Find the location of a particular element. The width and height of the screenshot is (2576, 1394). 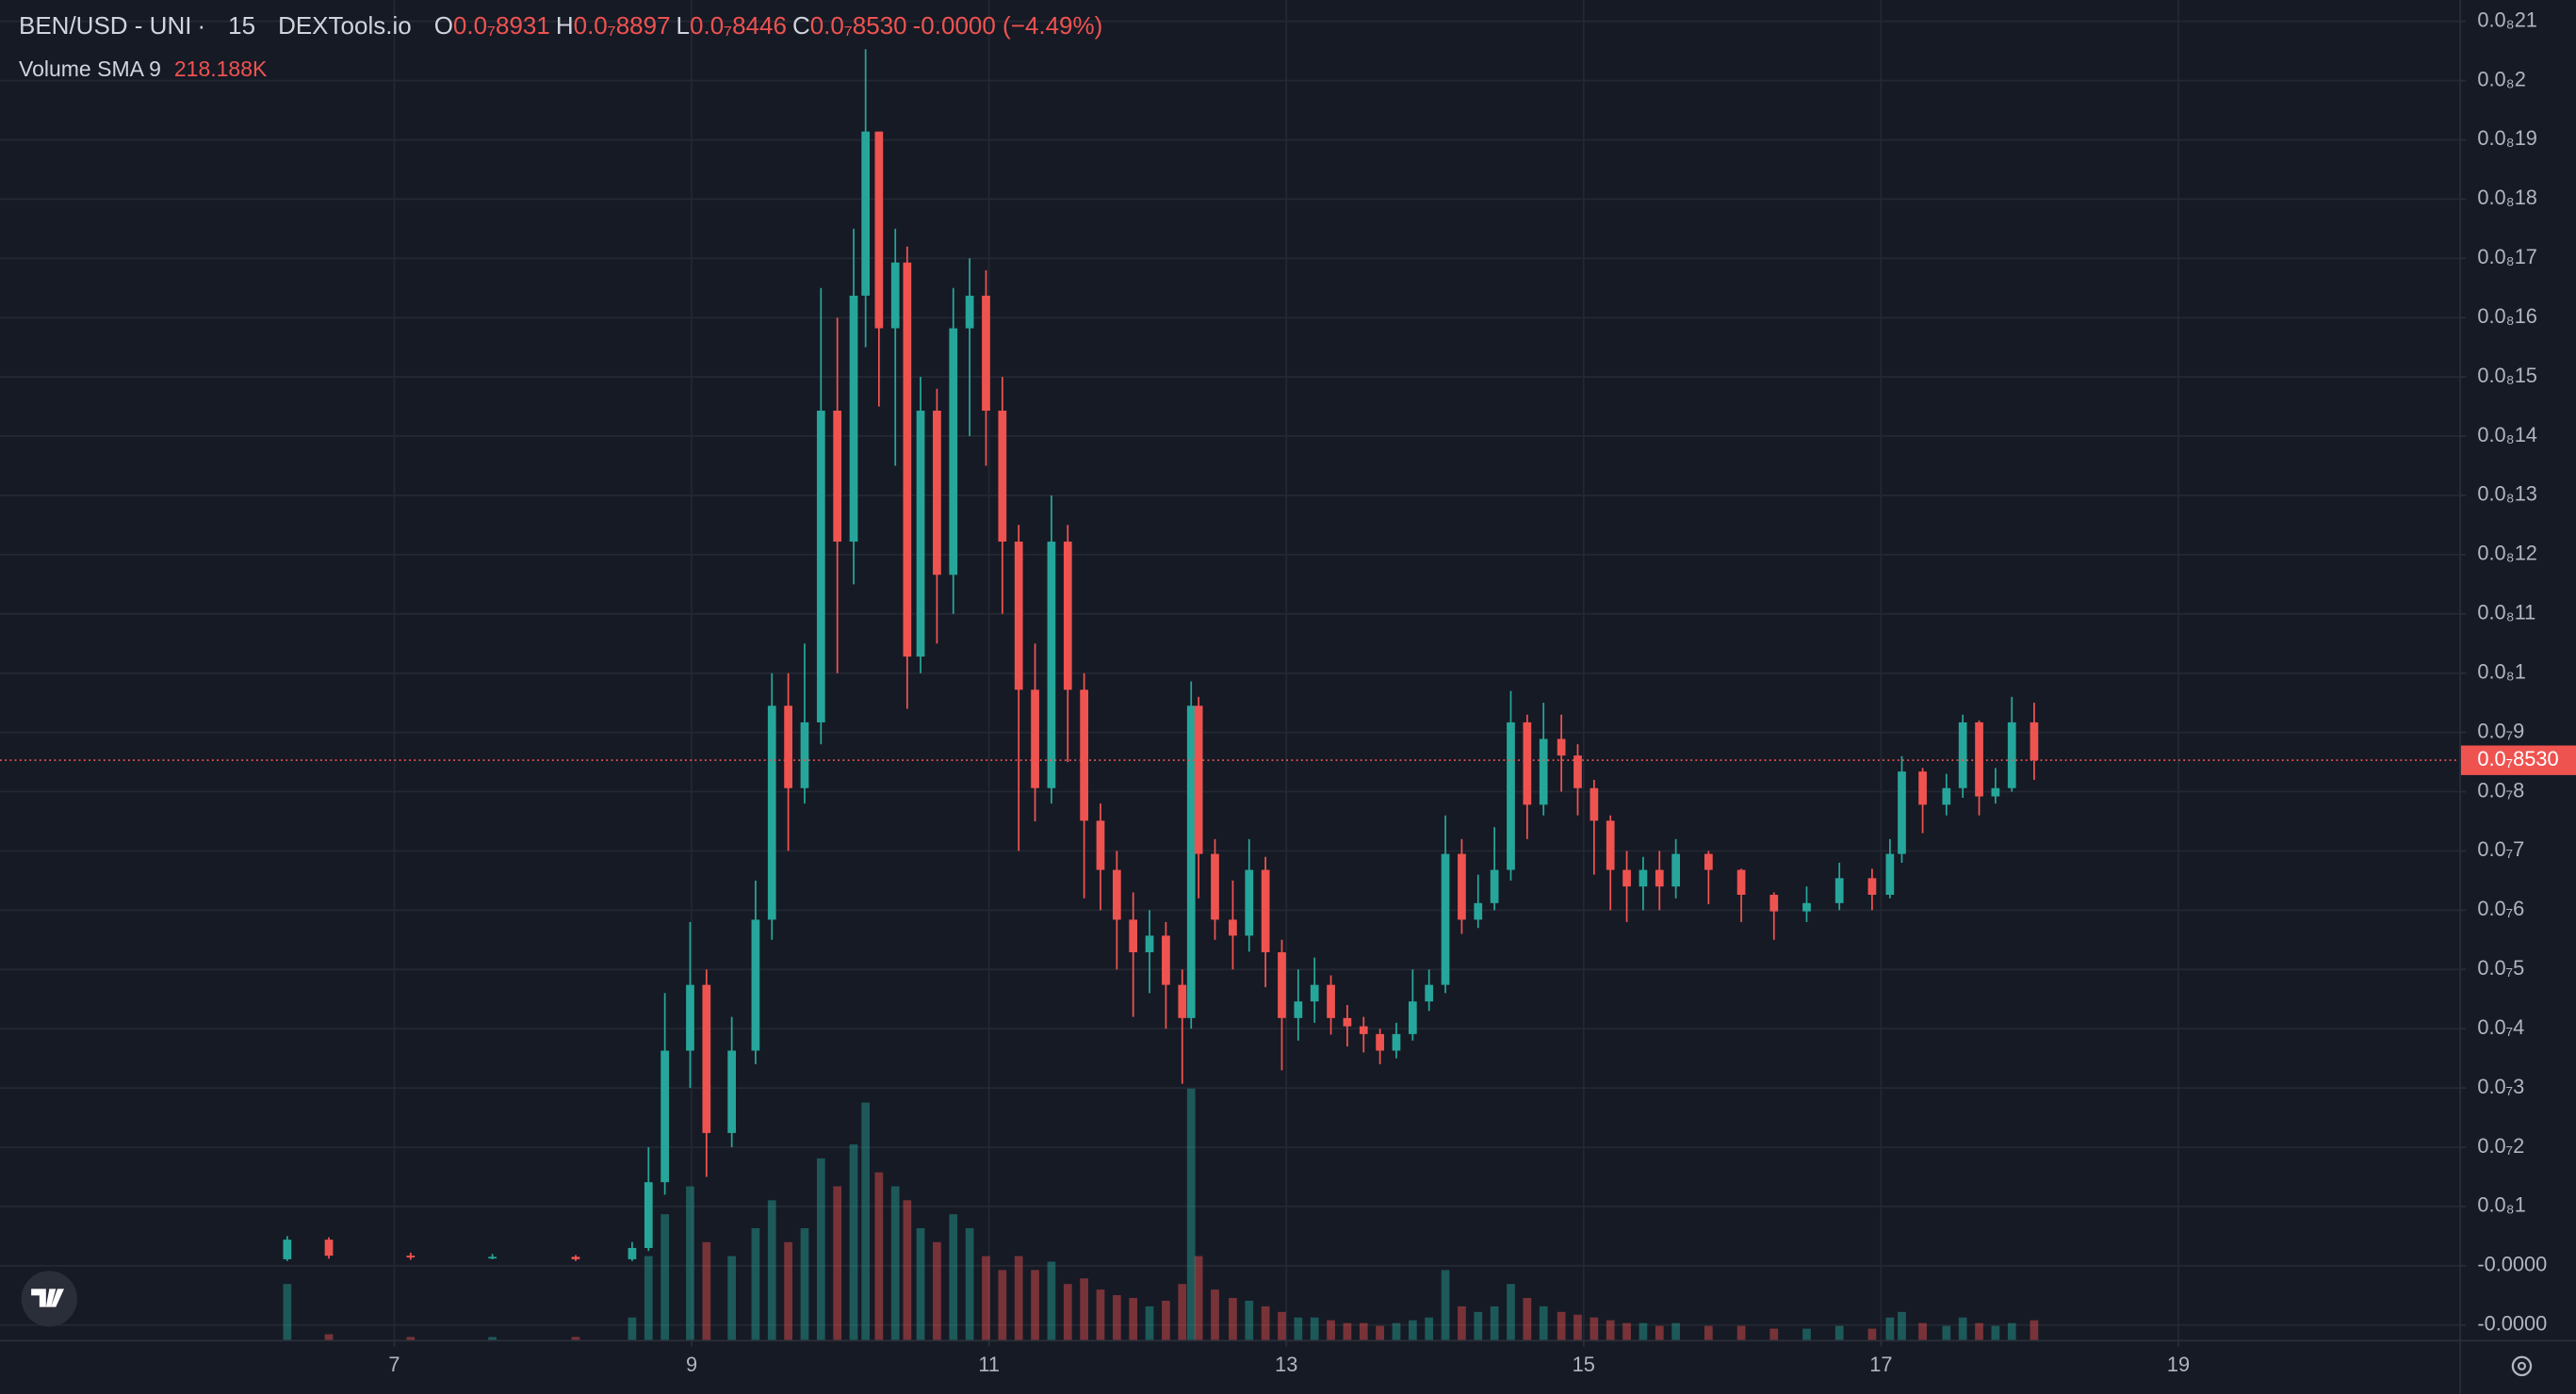

y-tick-label: 0.0₈1 is located at coordinates (2501, 1205).